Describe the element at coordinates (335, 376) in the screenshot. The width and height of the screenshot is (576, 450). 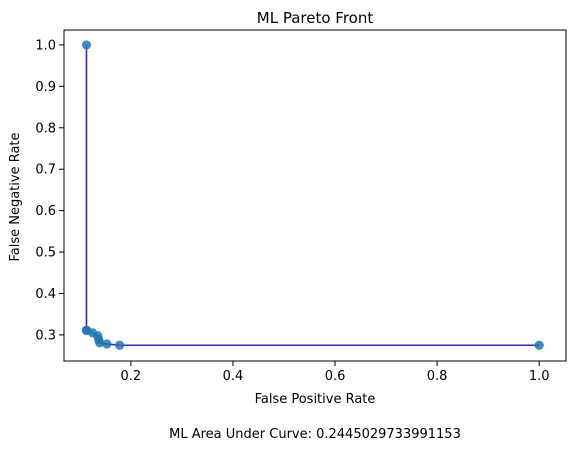
I see `x-tick-label: 0.6` at that location.